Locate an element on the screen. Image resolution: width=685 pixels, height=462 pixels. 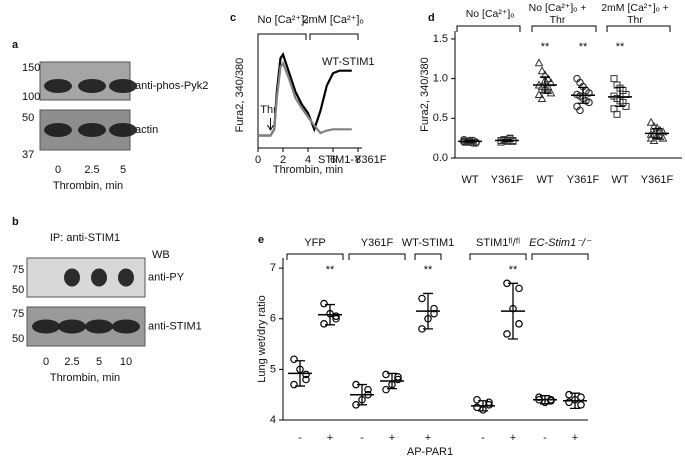
panel-label: d is located at coordinates (431, 18).